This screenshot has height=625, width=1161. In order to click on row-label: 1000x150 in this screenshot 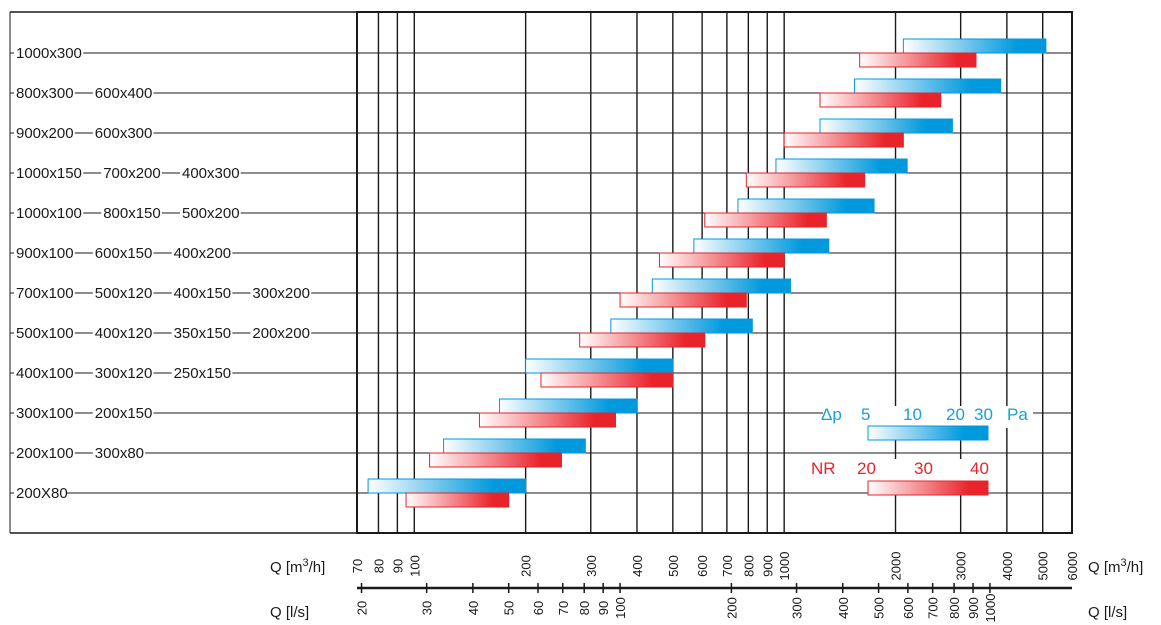, I will do `click(49, 173)`.